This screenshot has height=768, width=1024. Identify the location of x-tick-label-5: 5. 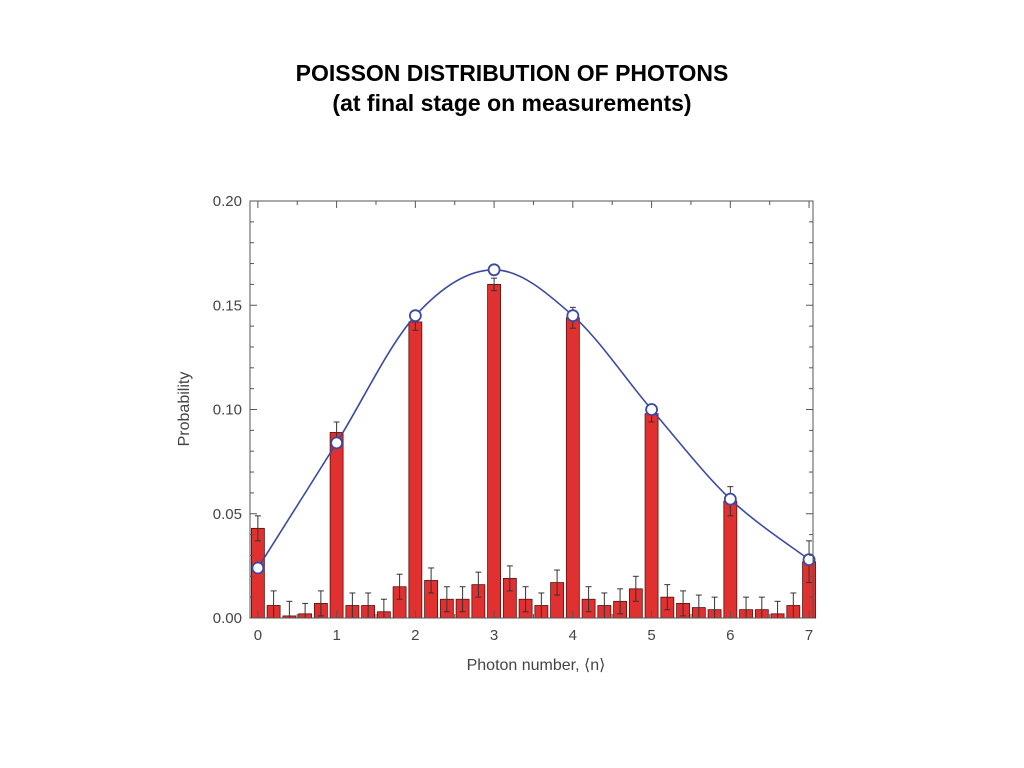
(651, 635).